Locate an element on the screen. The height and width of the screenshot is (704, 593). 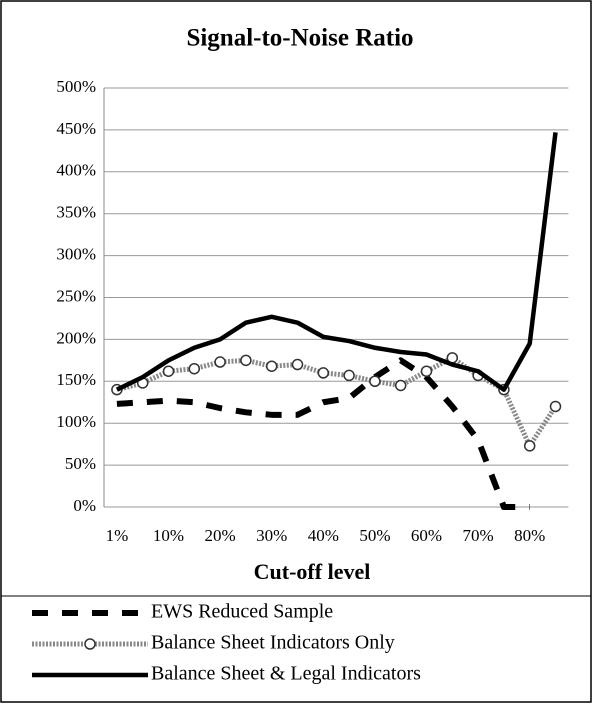
x-tick-label: 30% is located at coordinates (271, 535).